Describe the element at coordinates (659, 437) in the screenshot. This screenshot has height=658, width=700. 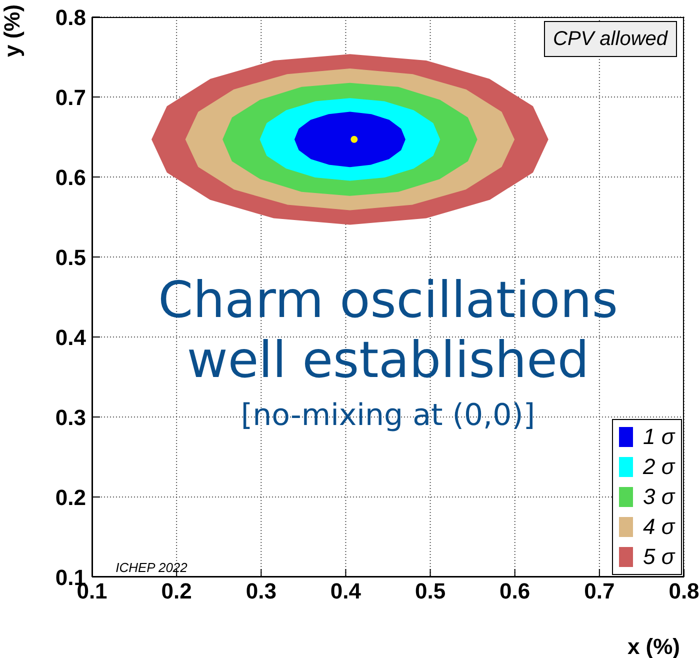
I see `legend-label: 1 σ` at that location.